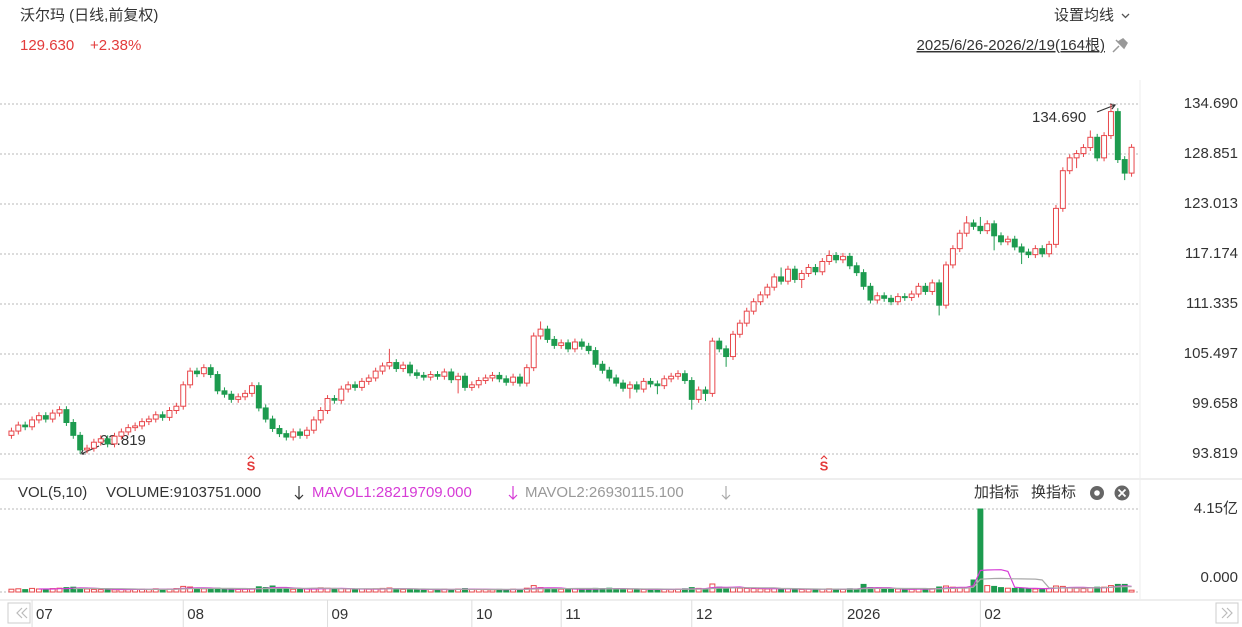  Describe the element at coordinates (340, 614) in the screenshot. I see `x-tick-label: 09` at that location.